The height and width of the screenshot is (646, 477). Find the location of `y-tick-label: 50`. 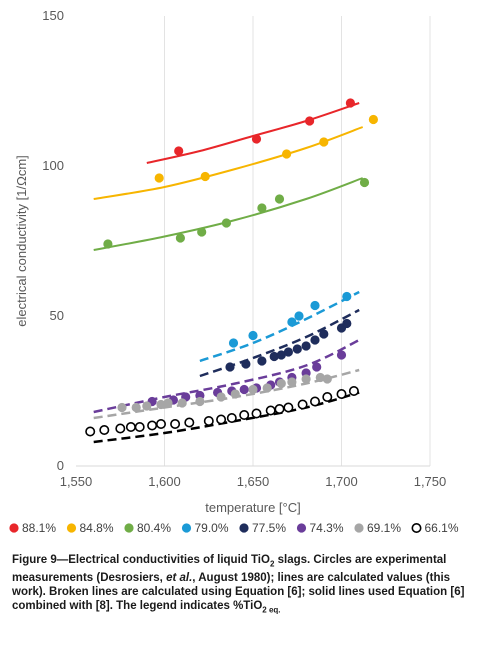

y-tick-label: 50 is located at coordinates (57, 315).